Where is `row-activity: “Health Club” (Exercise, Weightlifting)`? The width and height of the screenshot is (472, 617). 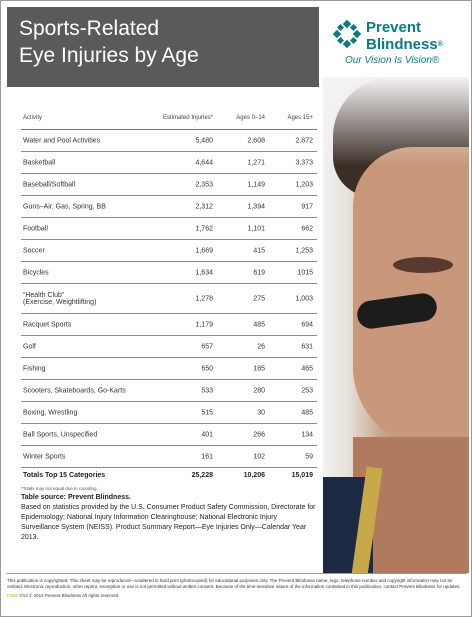
row-activity: “Health Club” (Exercise, Weightlifting) is located at coordinates (59, 299).